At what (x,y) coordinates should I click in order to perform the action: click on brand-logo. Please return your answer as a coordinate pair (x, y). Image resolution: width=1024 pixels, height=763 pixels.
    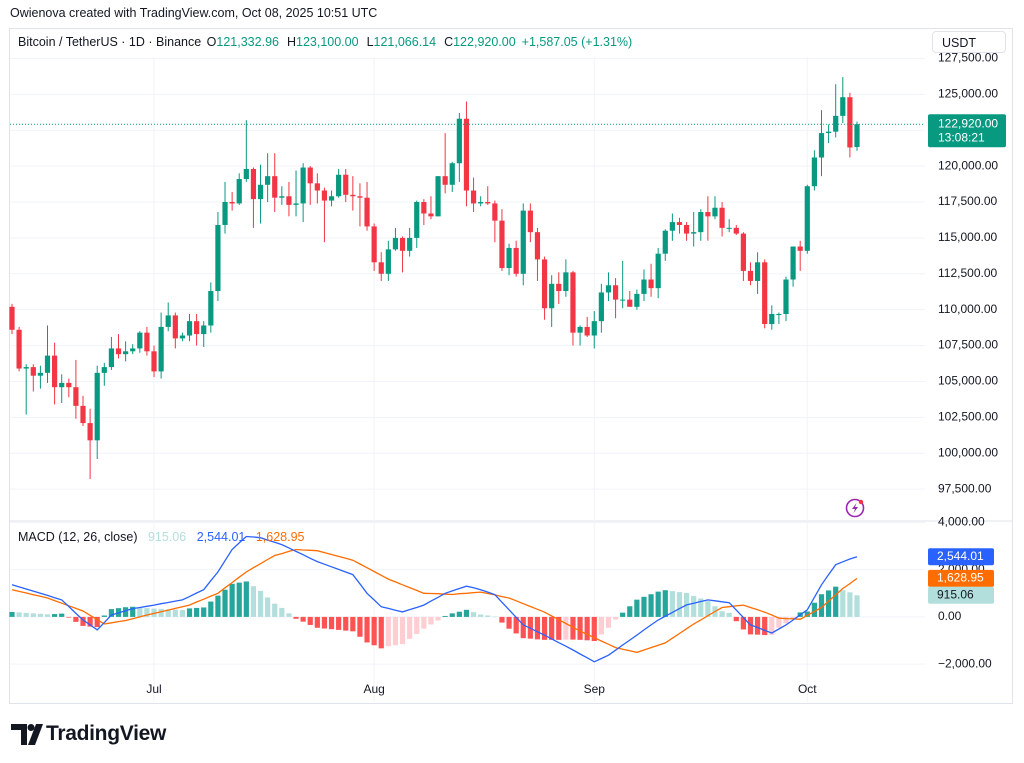
    Looking at the image, I should click on (27, 734).